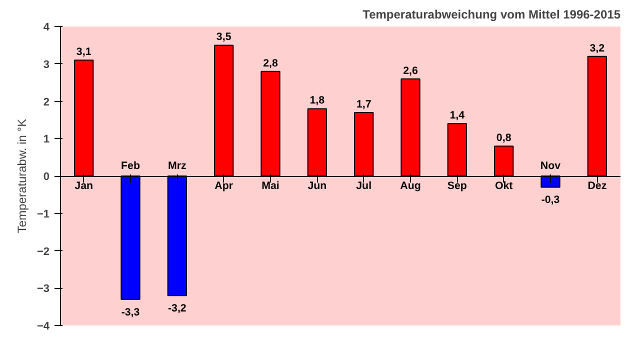 The height and width of the screenshot is (341, 643). What do you see at coordinates (177, 308) in the screenshot?
I see `data-label: -3,2` at bounding box center [177, 308].